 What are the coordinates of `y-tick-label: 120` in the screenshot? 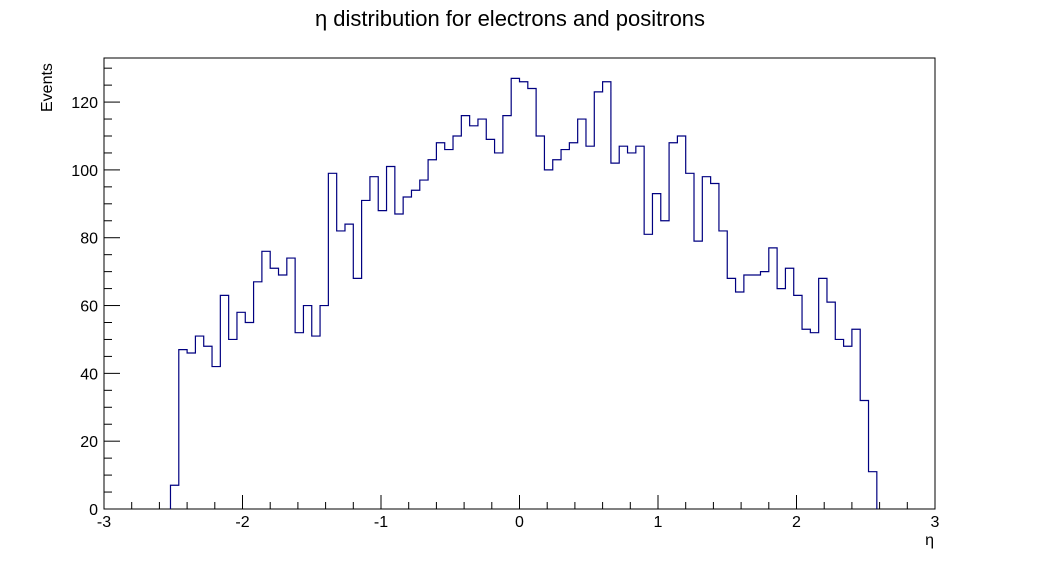 It's located at (84, 103).